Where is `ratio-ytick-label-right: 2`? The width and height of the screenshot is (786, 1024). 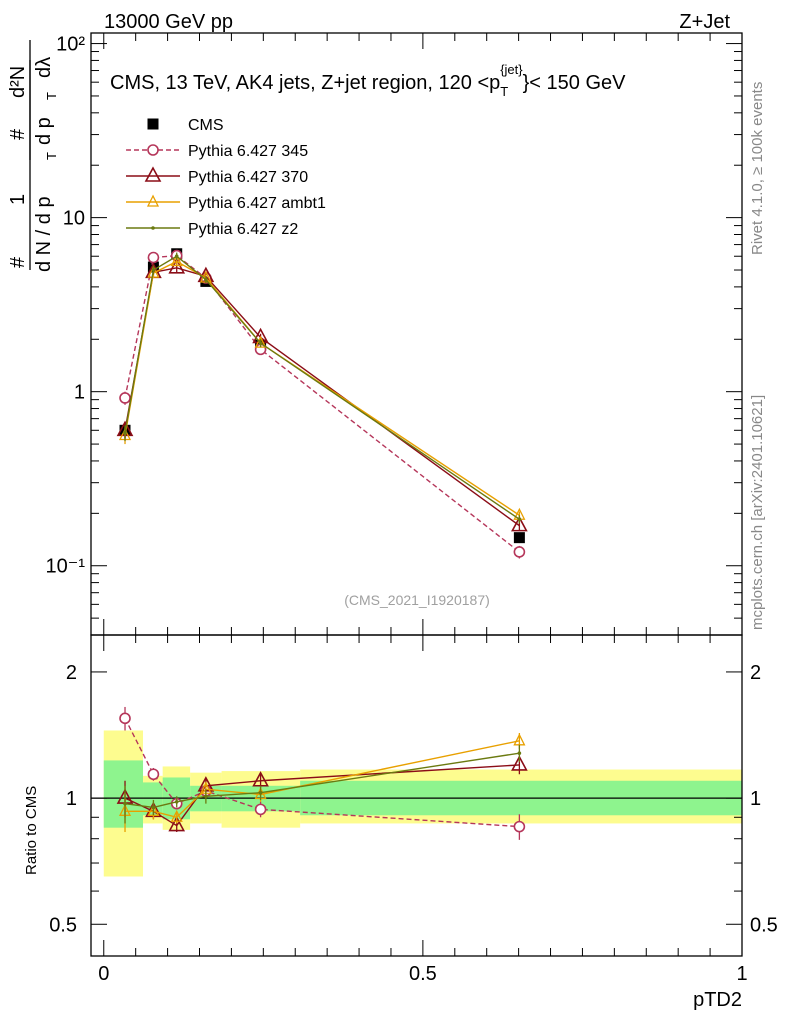 ratio-ytick-label-right: 2 is located at coordinates (755, 673).